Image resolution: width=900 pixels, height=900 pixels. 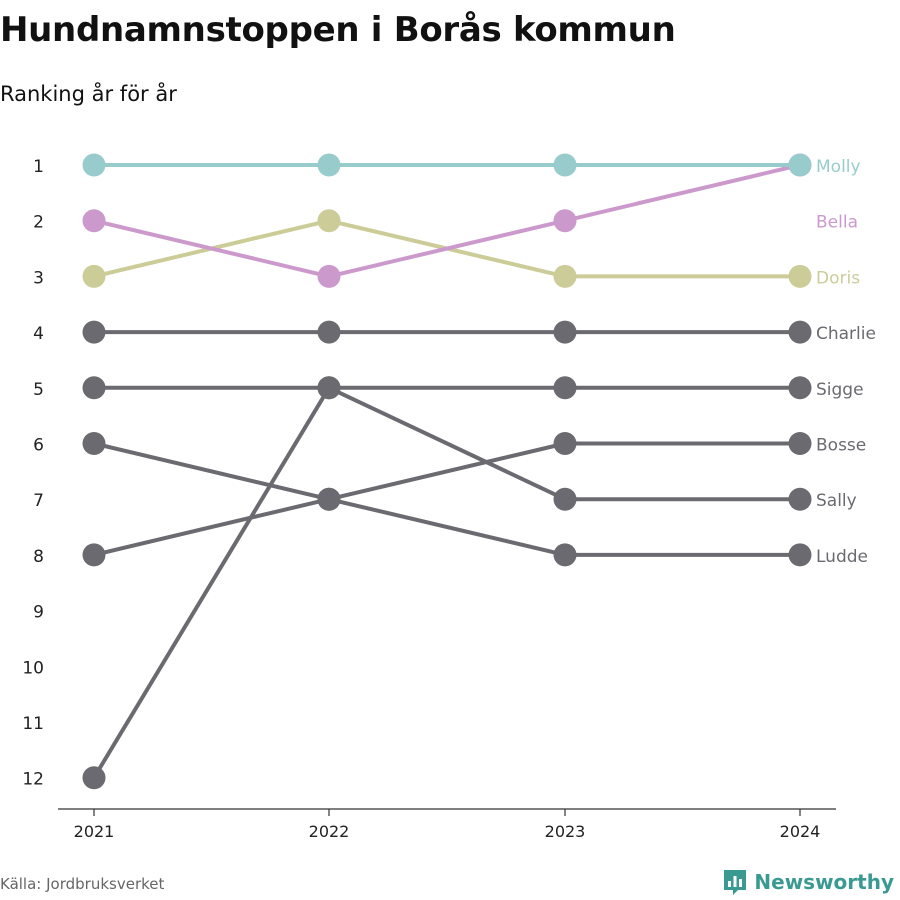 I want to click on series-label: Charlie, so click(x=846, y=334).